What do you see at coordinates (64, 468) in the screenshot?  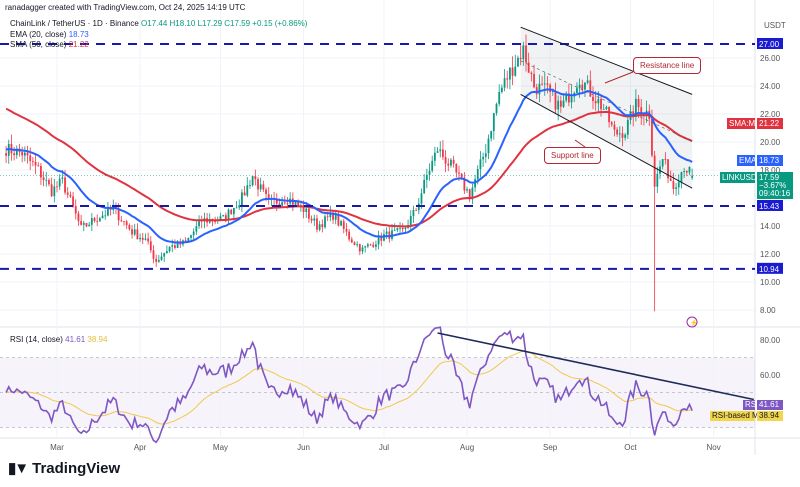 I see `tradingview-logo: ▮▼ TradingView` at bounding box center [64, 468].